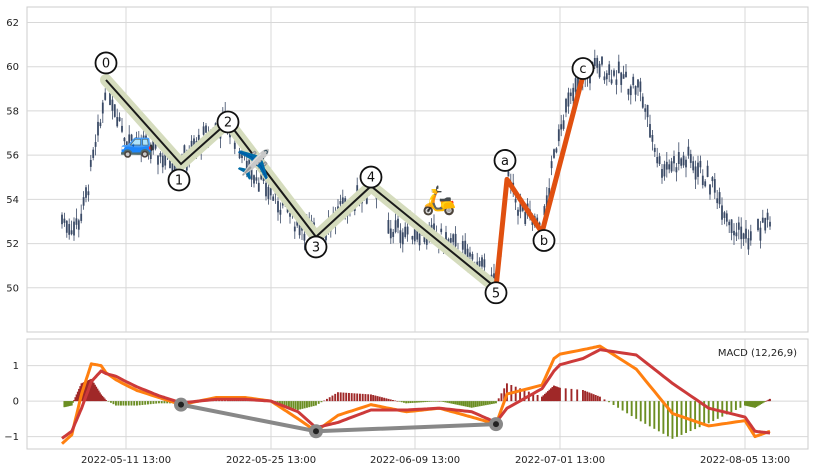  What do you see at coordinates (271, 460) in the screenshot?
I see `x-tick-label: 2022-05-25 13:00` at bounding box center [271, 460].